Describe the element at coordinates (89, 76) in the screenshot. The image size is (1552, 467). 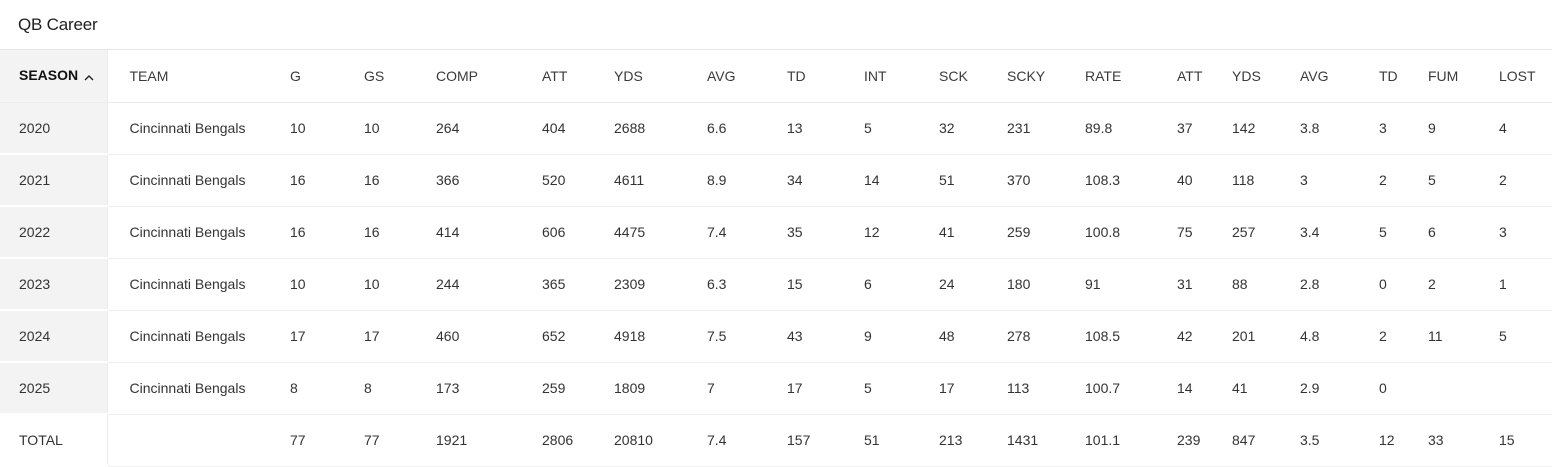
I see `chevron-up-icon` at that location.